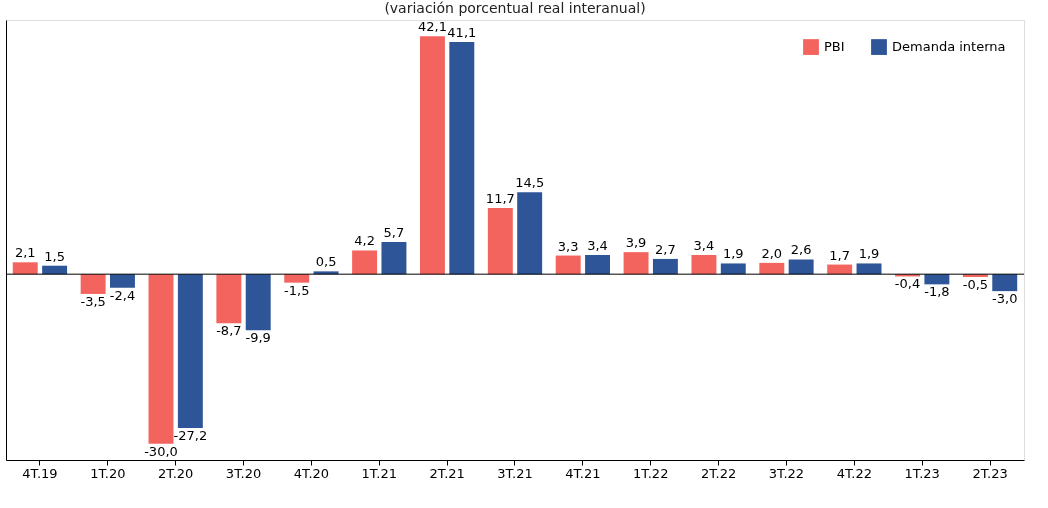 The height and width of the screenshot is (508, 1048). I want to click on data-label: -9,9, so click(258, 338).